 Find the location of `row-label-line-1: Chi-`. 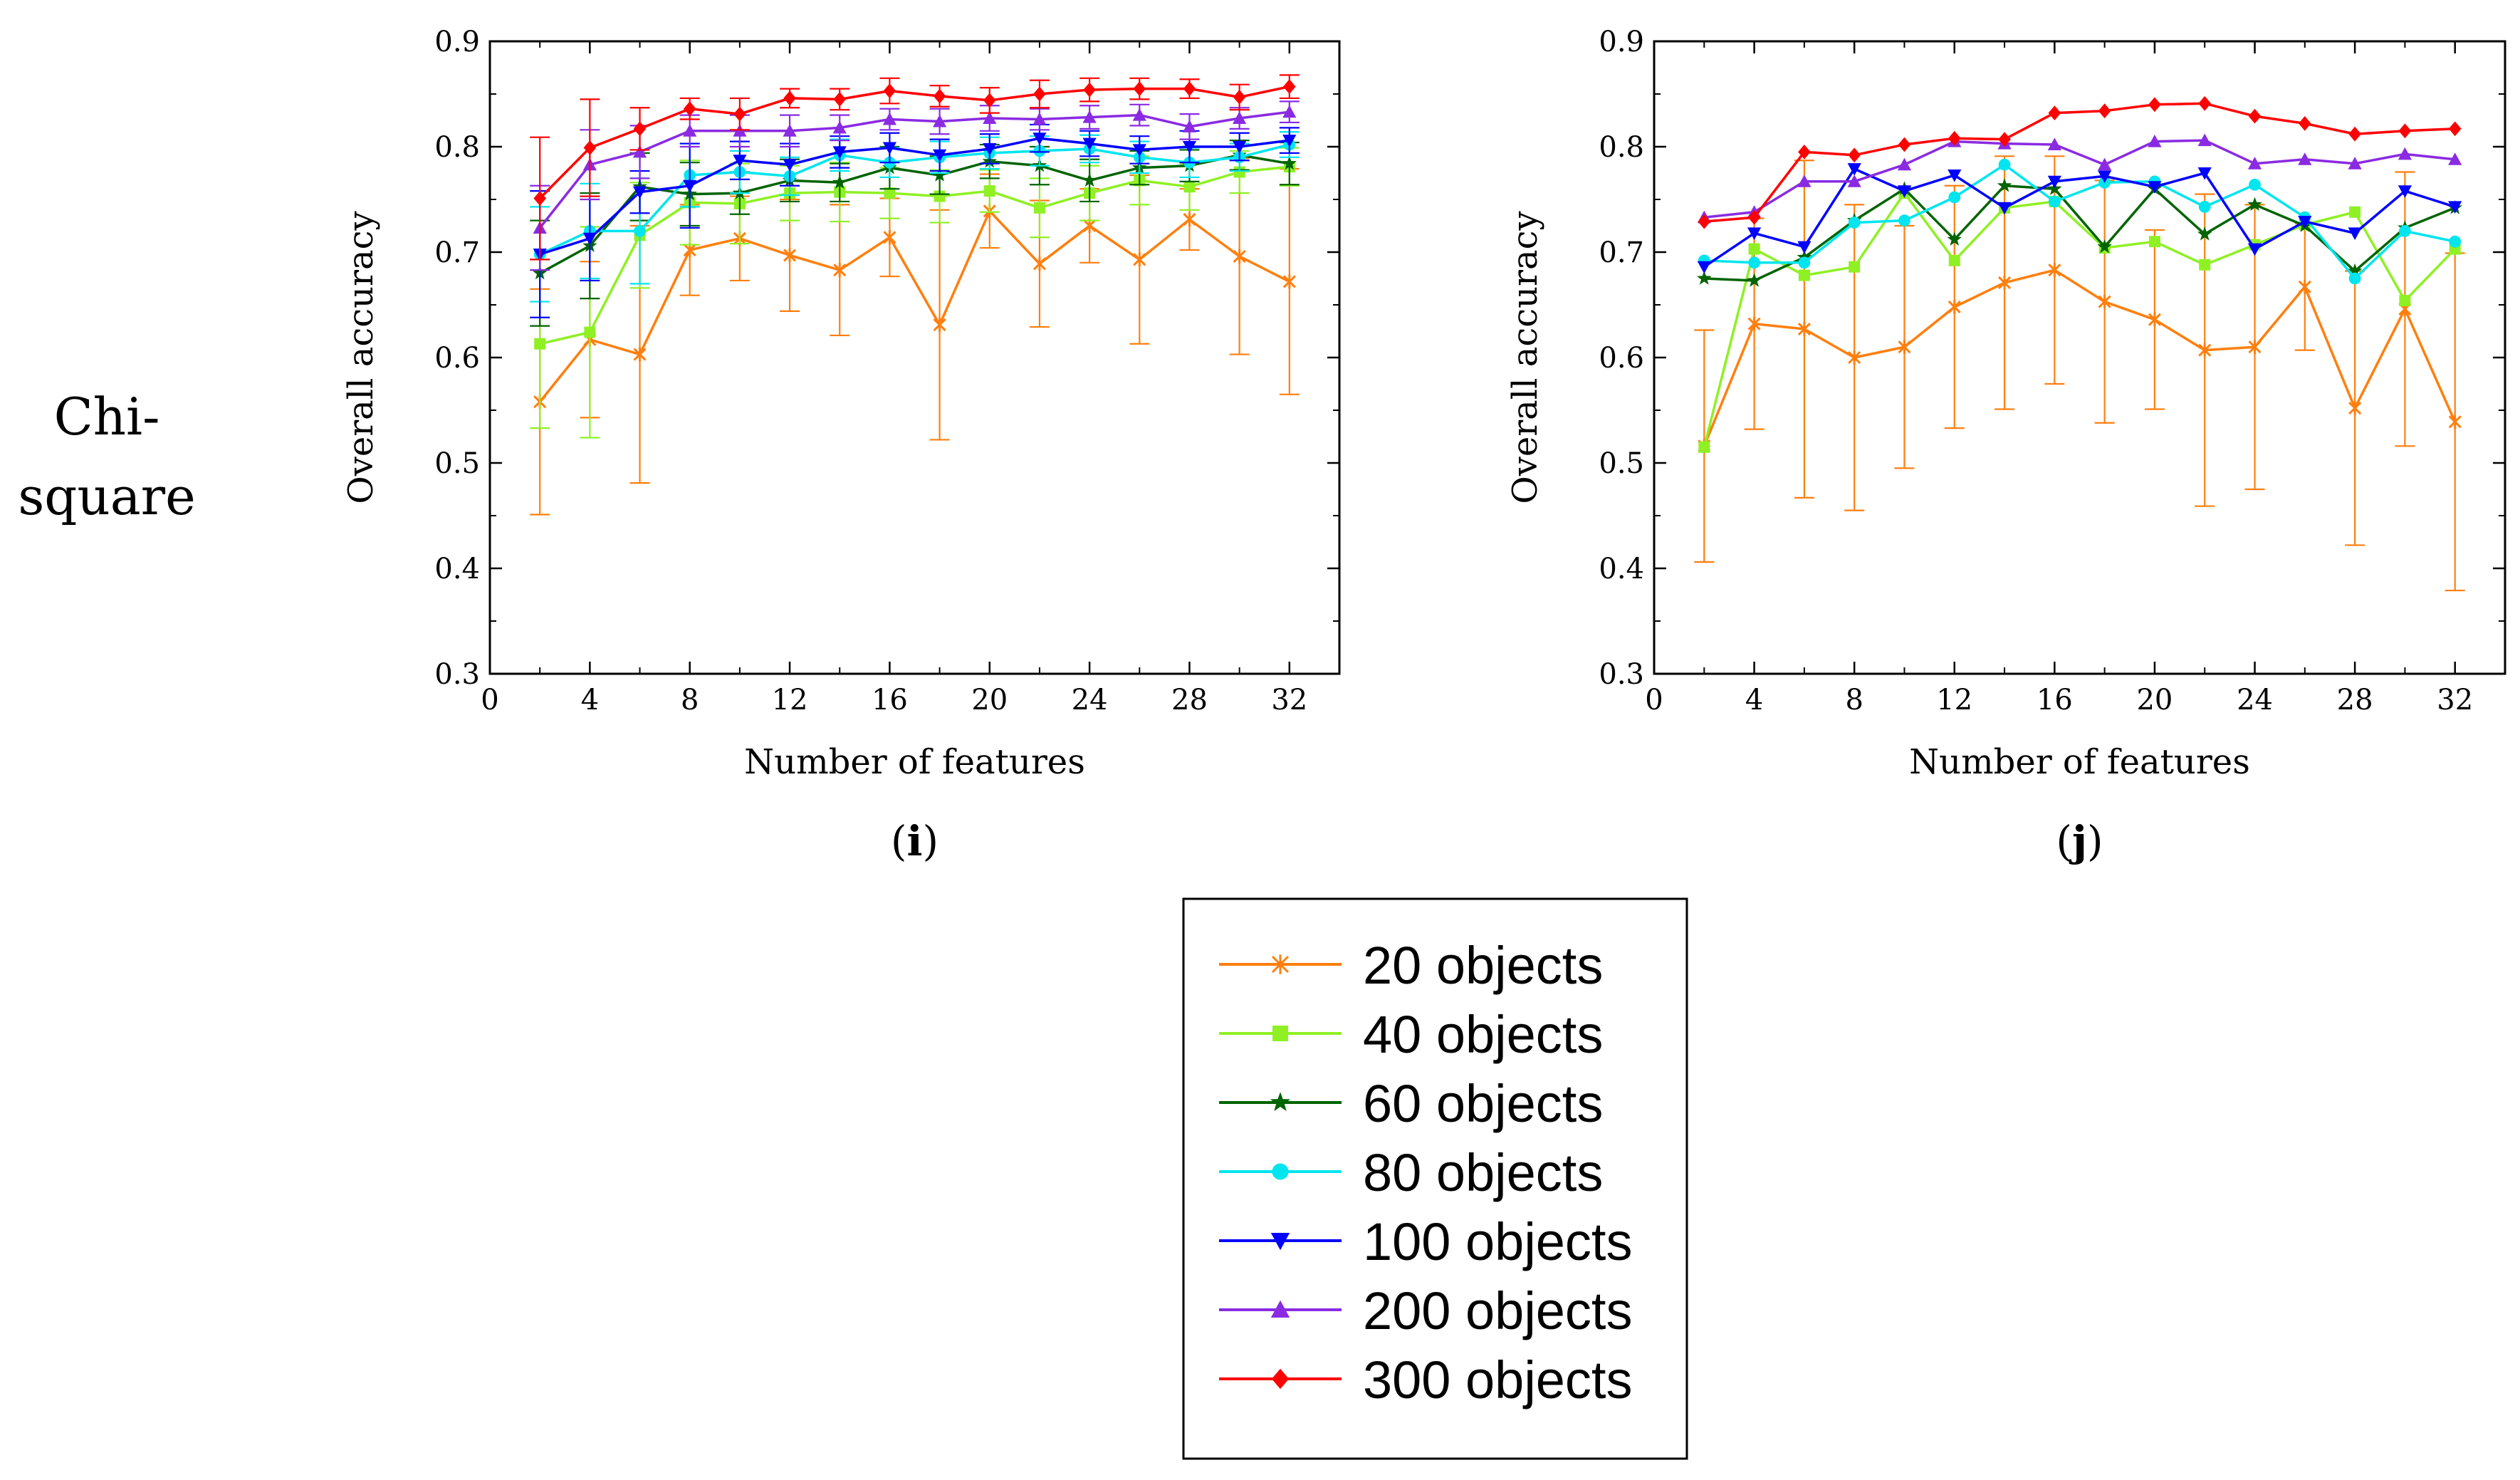

row-label-line-1: Chi- is located at coordinates (107, 417).